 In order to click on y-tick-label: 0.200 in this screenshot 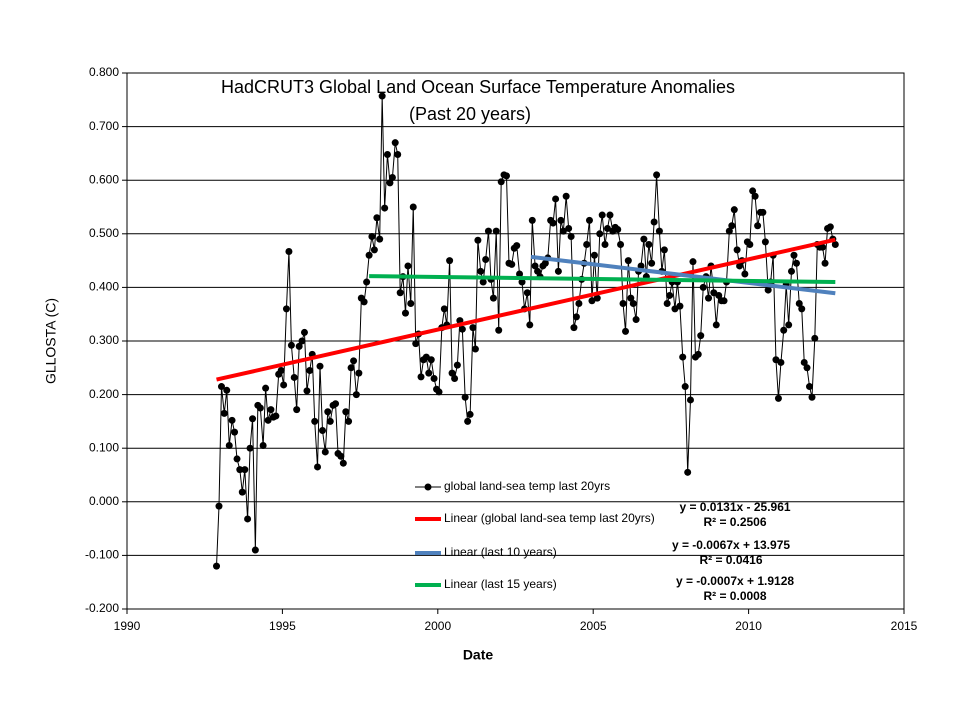, I will do `click(104, 394)`.